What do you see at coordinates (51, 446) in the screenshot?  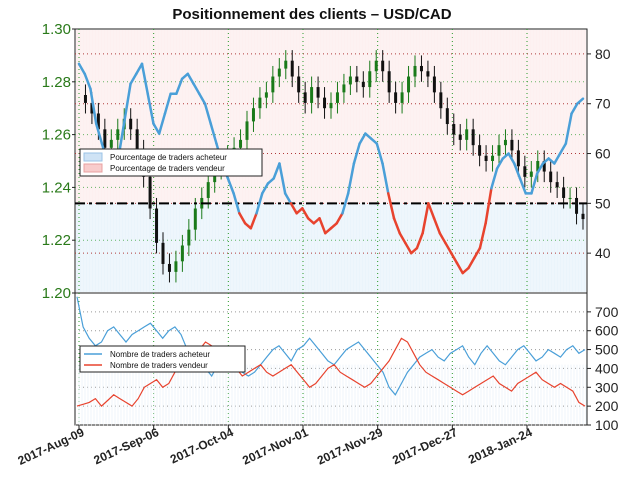 I see `date-tick-label: 2017-Aug-09` at bounding box center [51, 446].